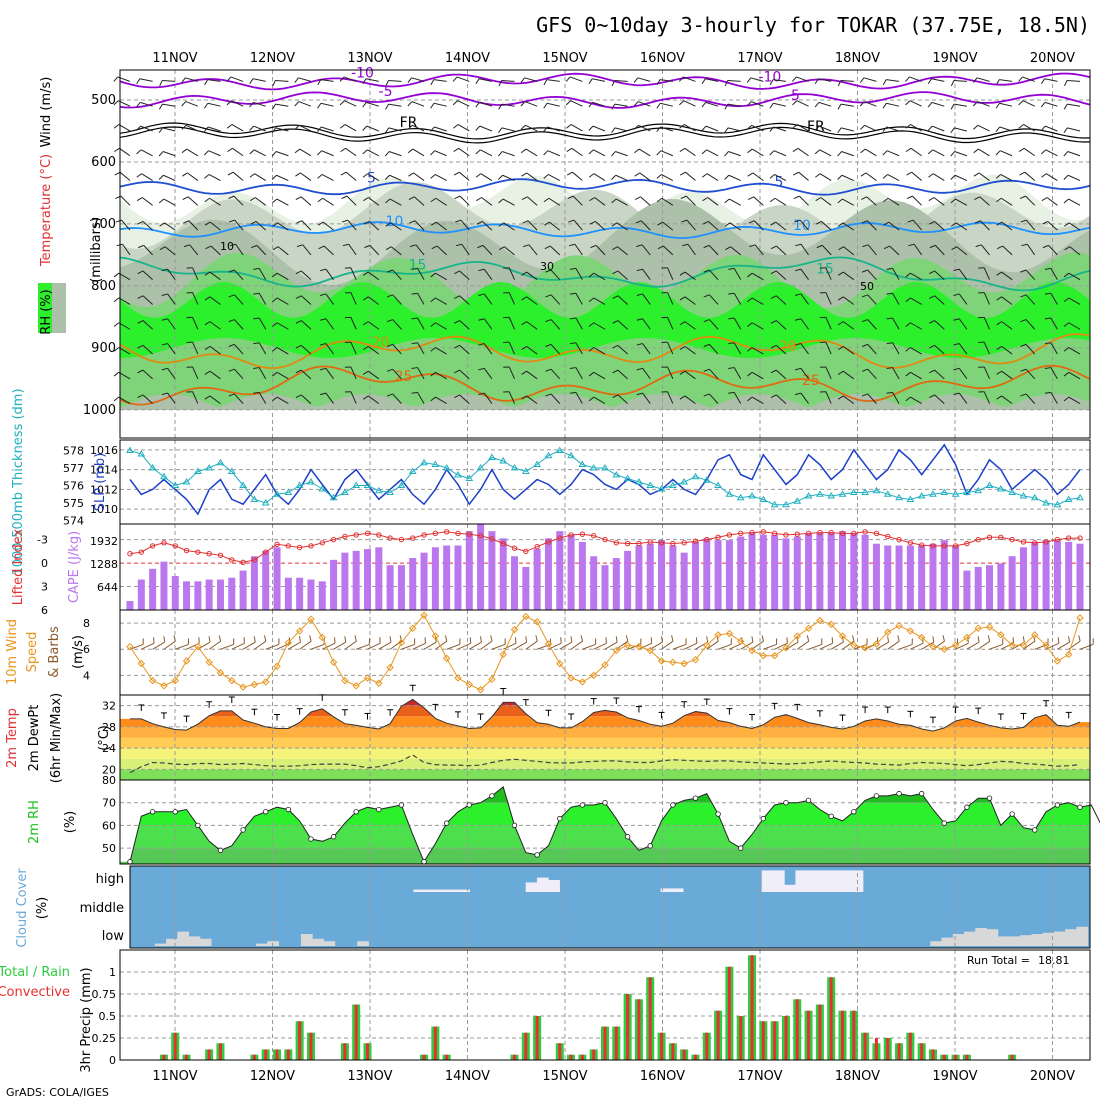 This screenshot has height=1100, width=1100. I want to click on precip-tick-label: 0.75, so click(104, 994).